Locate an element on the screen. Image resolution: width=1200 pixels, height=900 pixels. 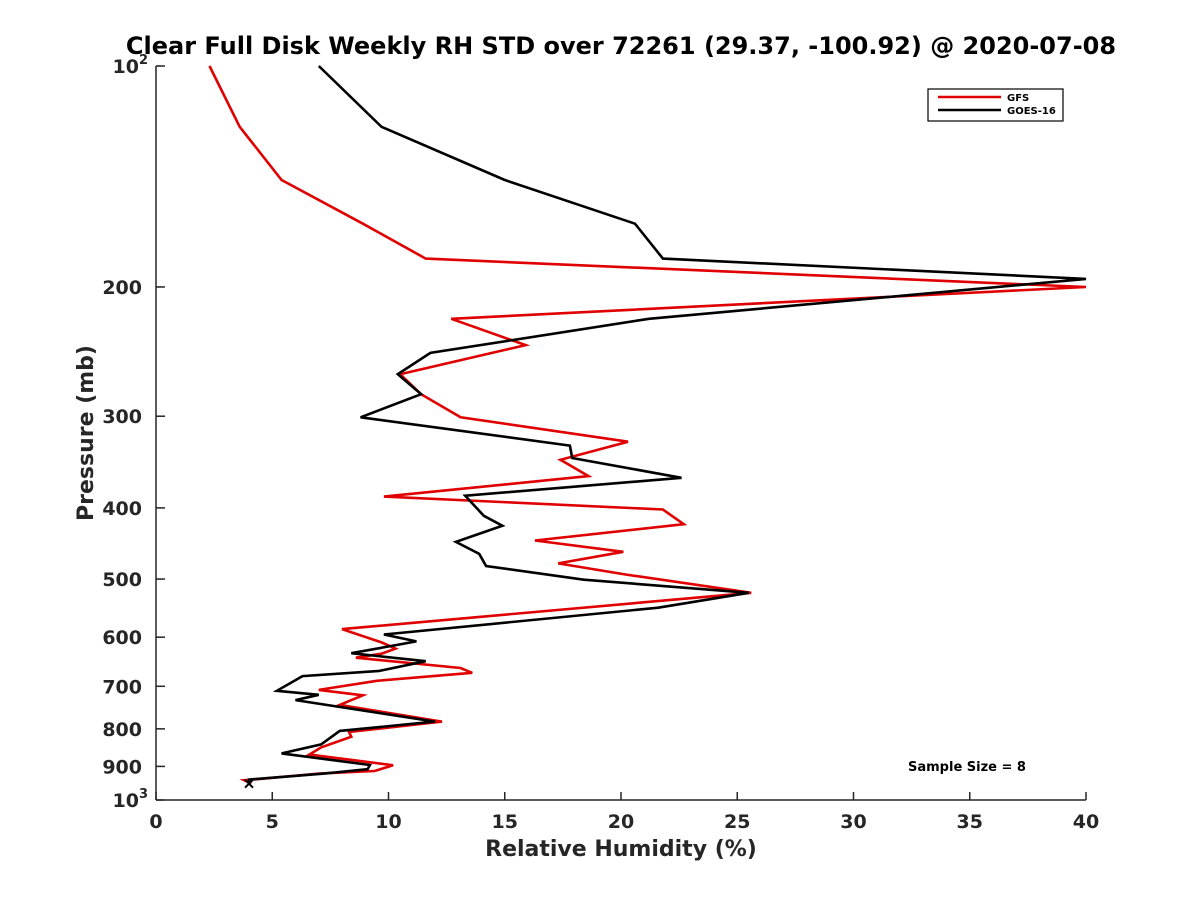
y-tick-label: 10³ is located at coordinates (131, 799).